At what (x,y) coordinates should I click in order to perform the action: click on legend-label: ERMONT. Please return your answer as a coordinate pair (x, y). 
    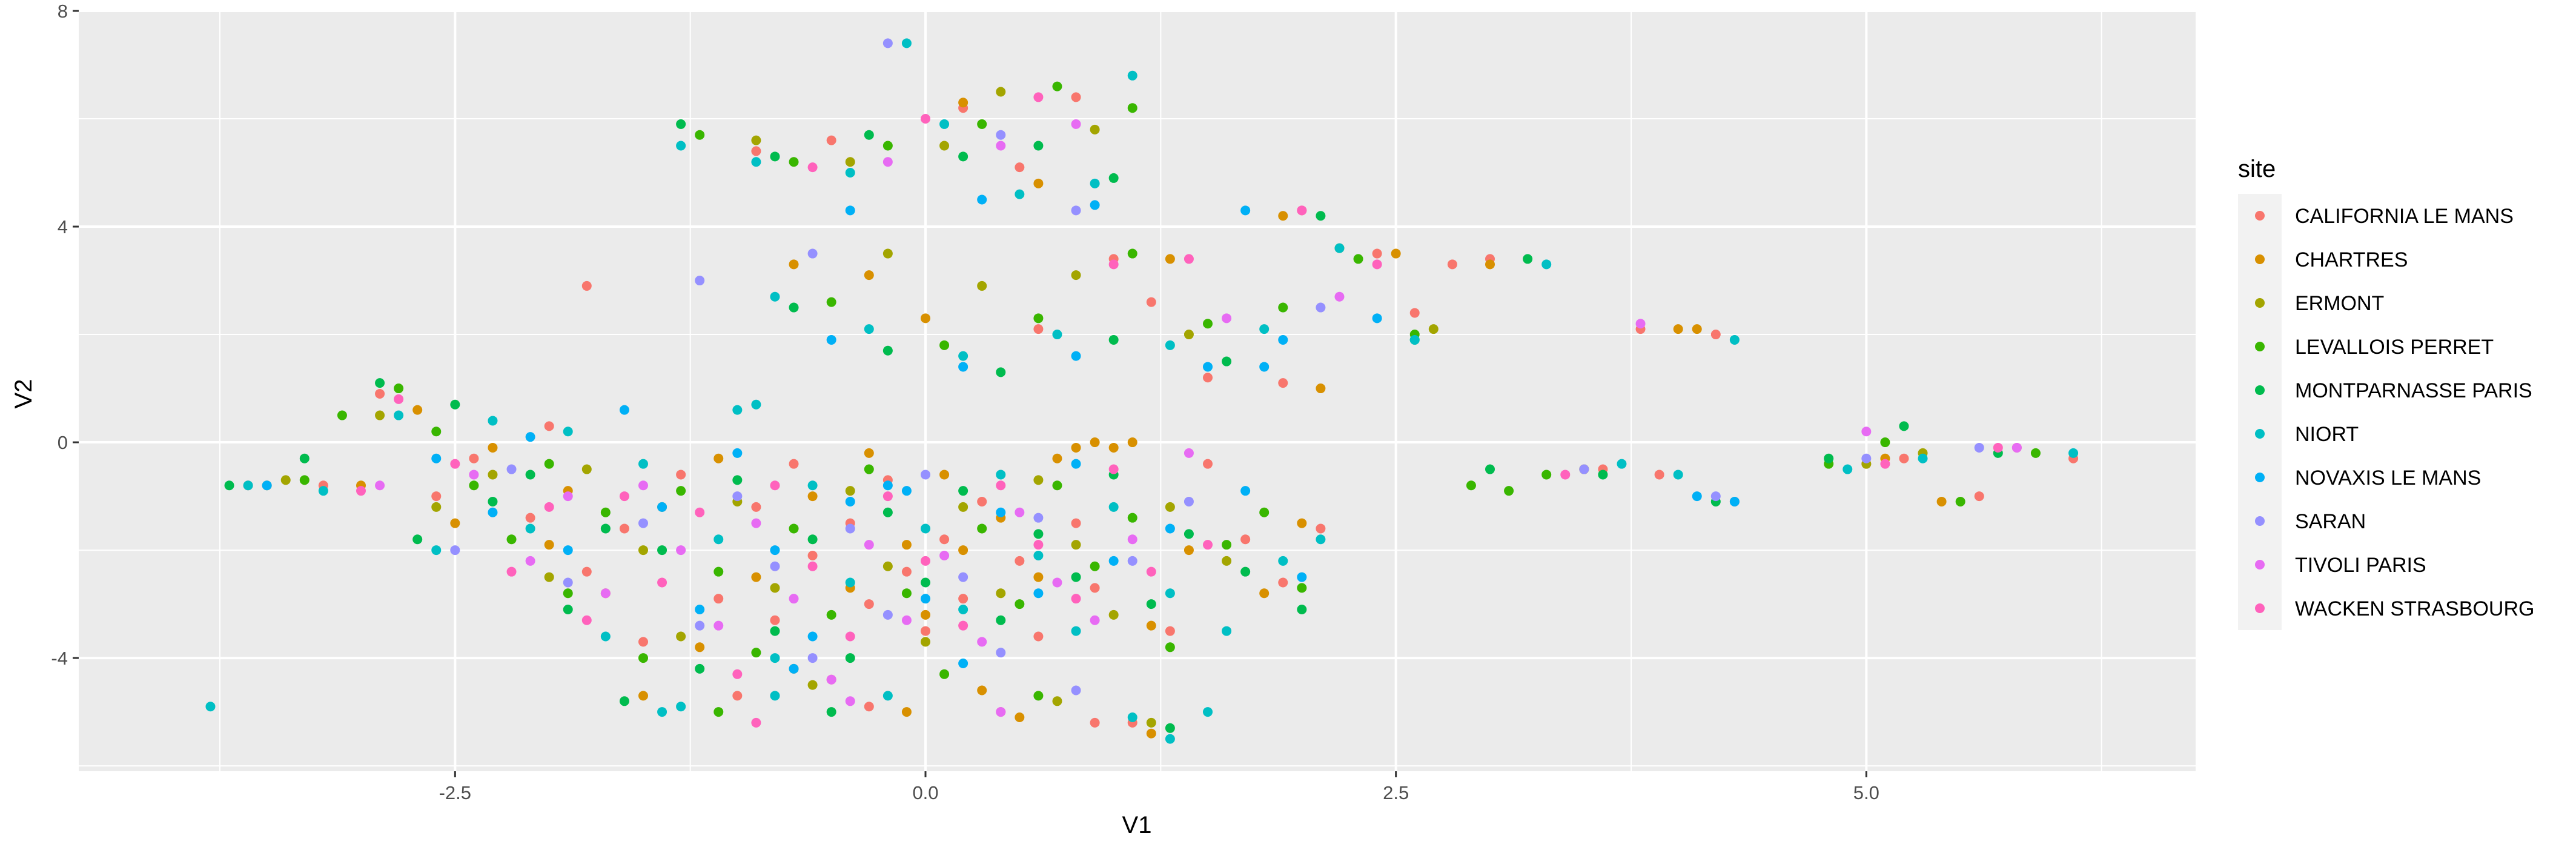
    Looking at the image, I should click on (2339, 303).